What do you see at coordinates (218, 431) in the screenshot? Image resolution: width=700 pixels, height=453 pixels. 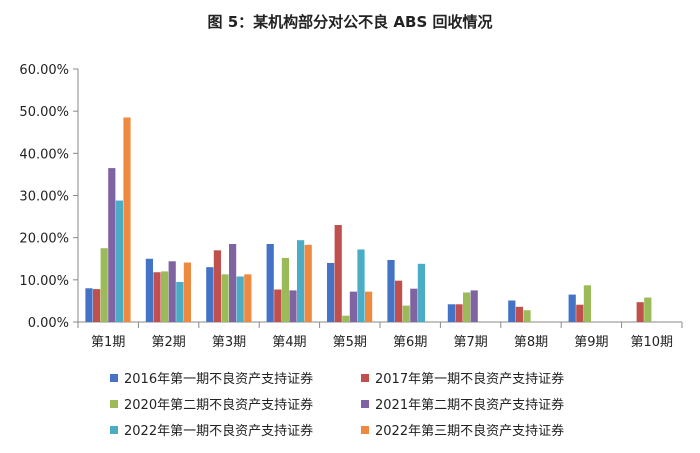 I see `legend-label: 2022年第一期不良资产支持证券` at bounding box center [218, 431].